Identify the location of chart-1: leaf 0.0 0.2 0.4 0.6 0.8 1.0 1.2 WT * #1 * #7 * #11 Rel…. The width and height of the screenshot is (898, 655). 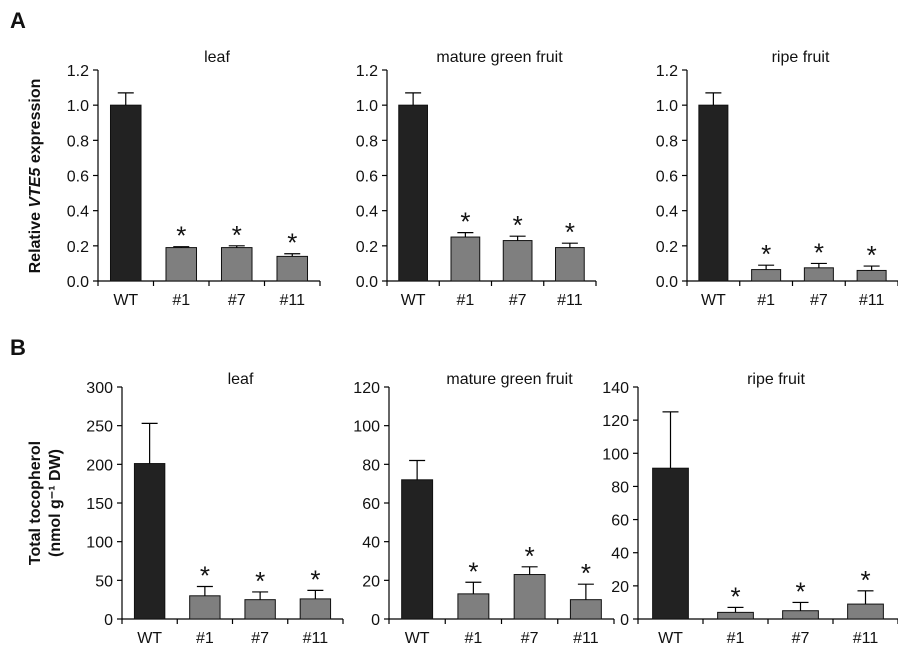
(174, 179).